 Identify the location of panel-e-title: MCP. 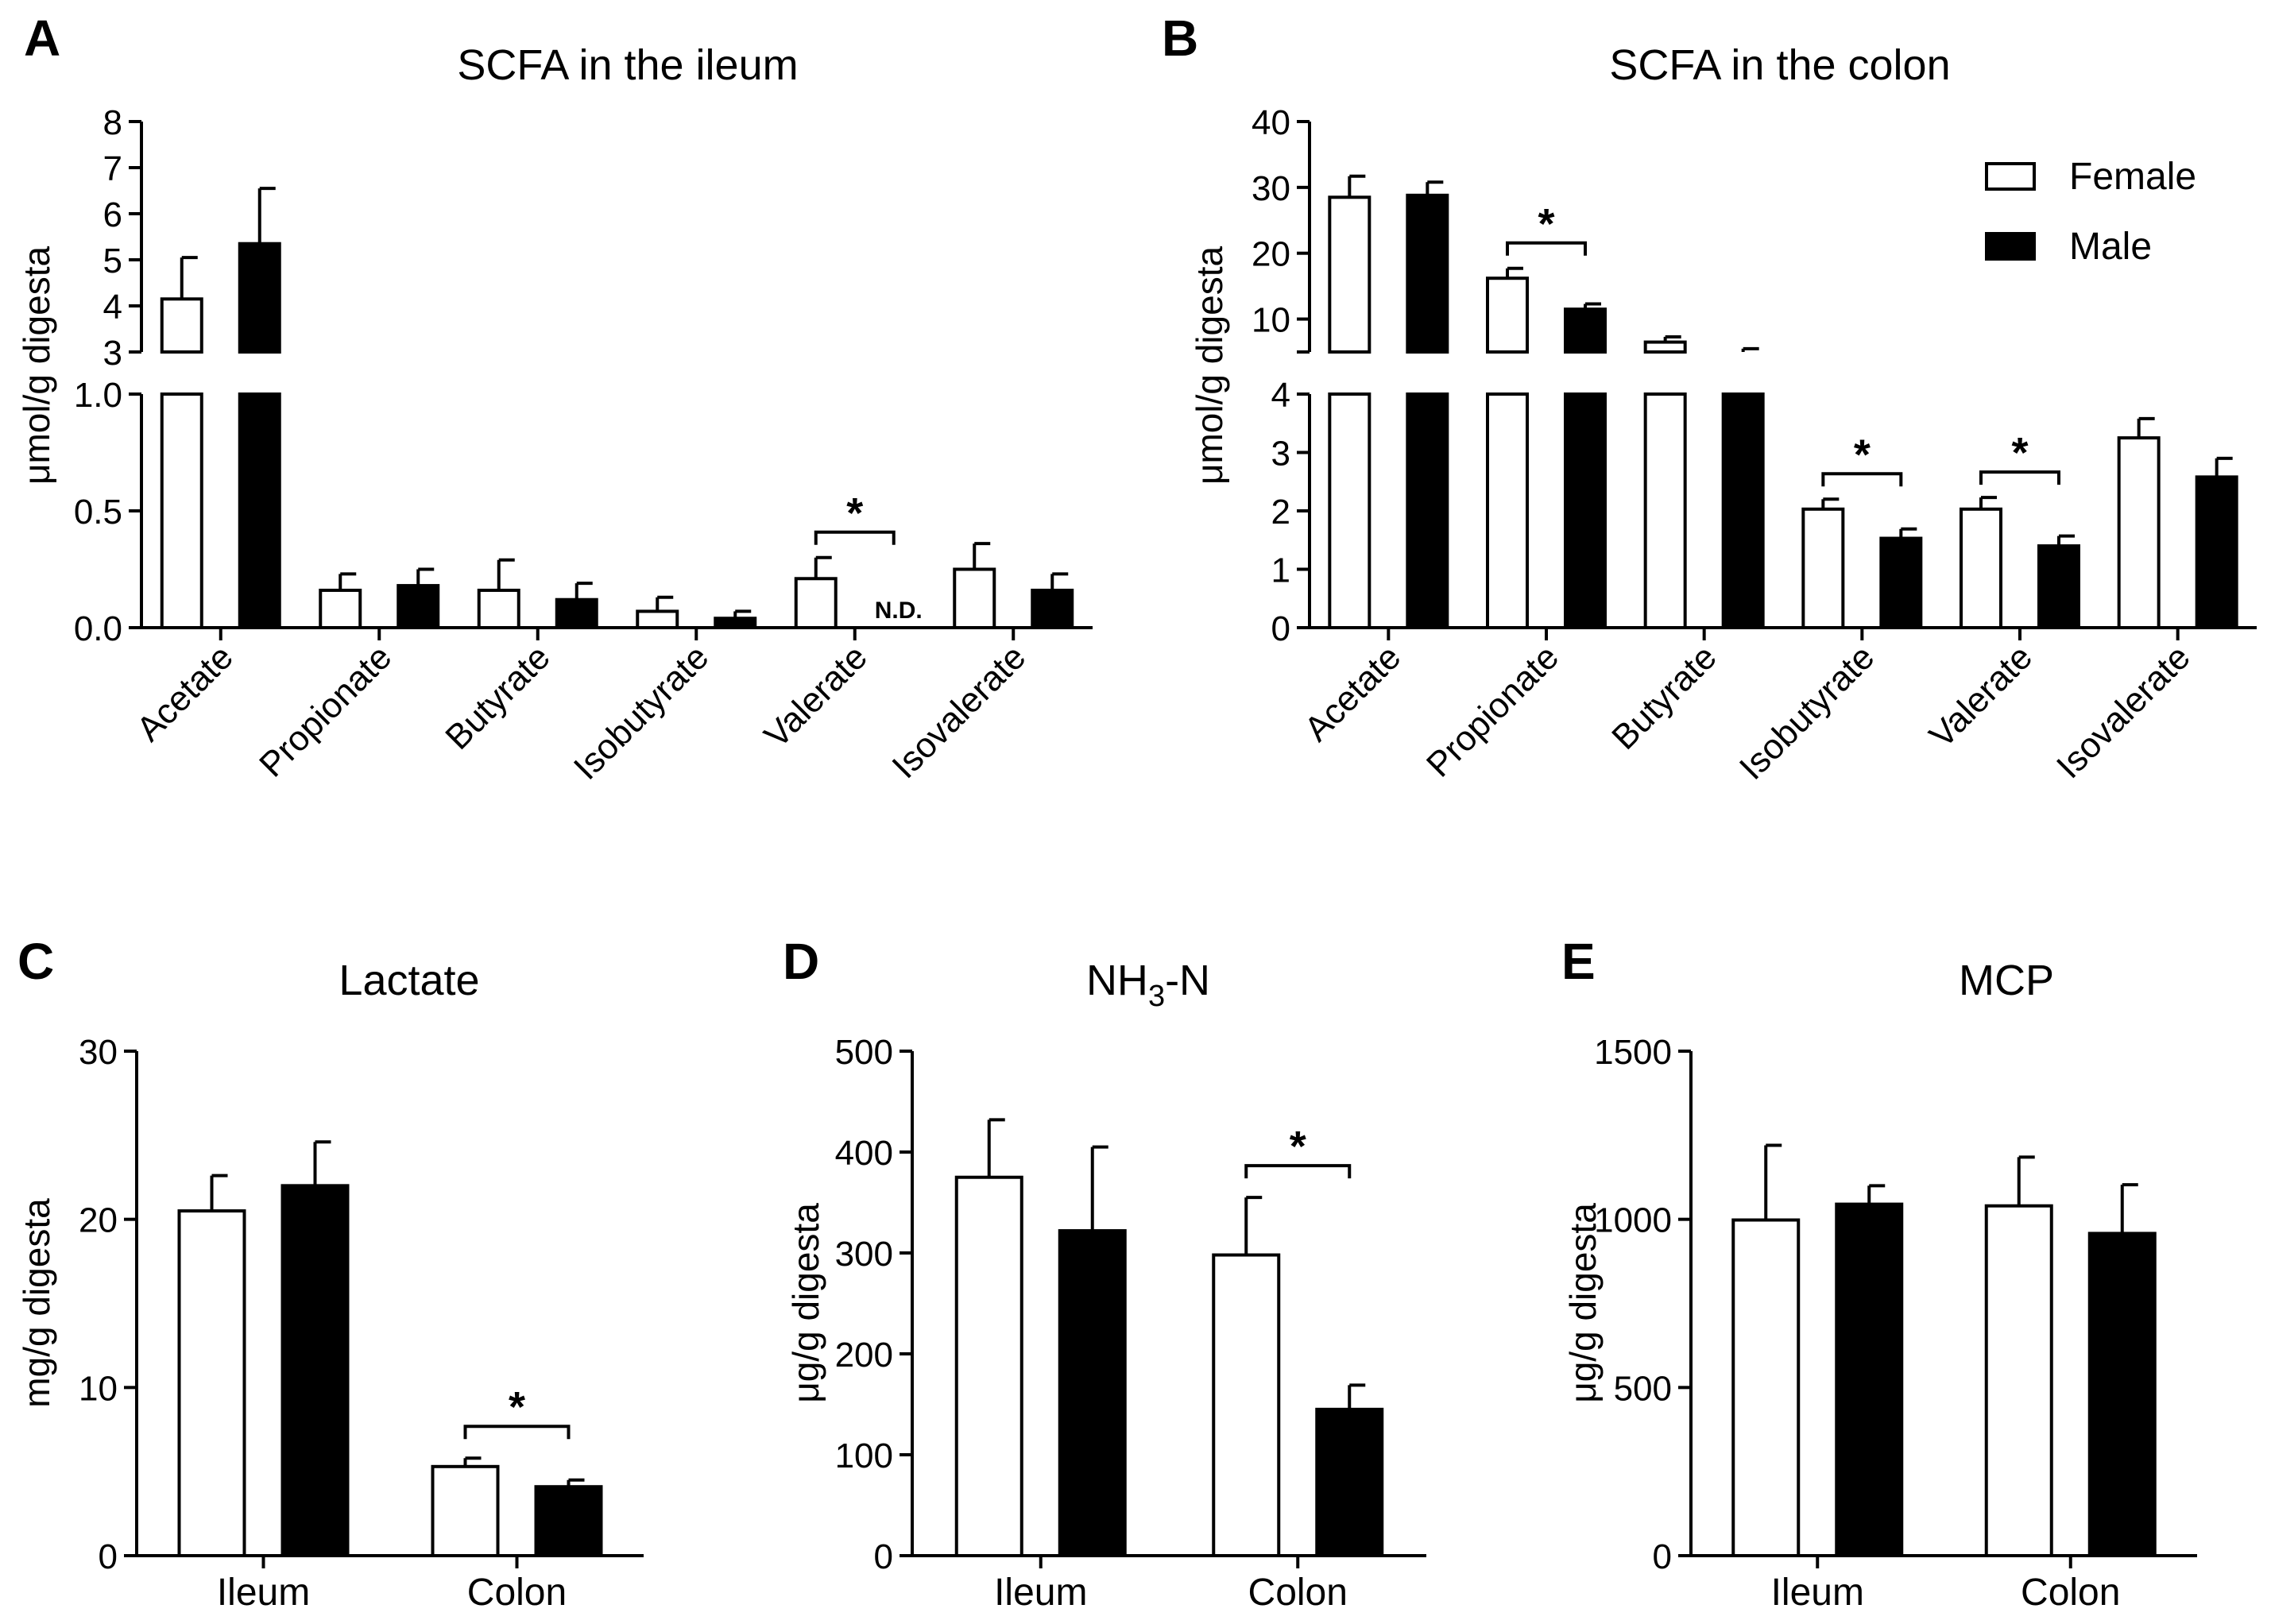
(2006, 980).